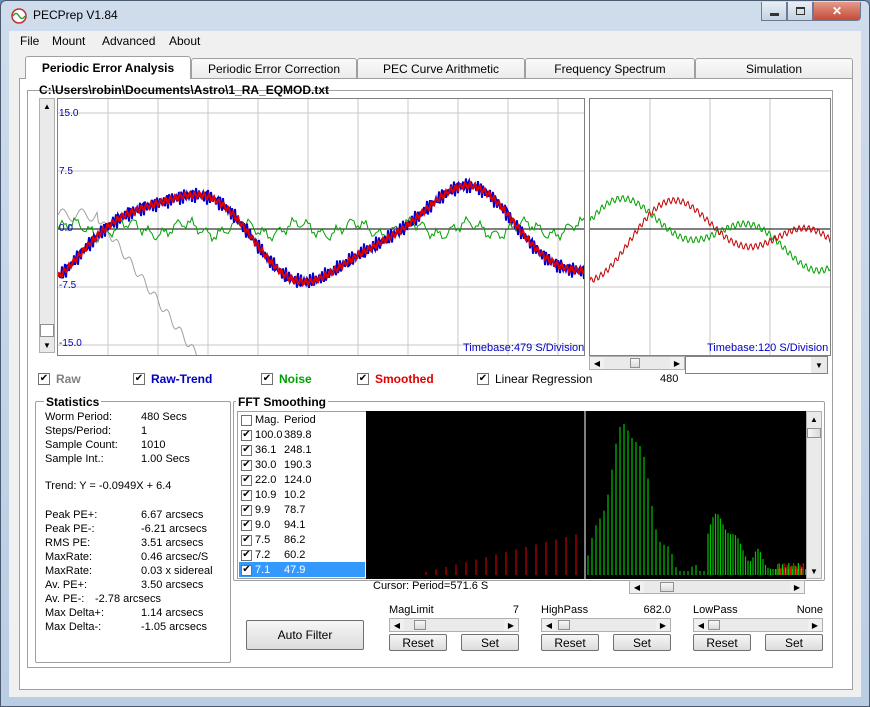  What do you see at coordinates (610, 68) in the screenshot?
I see `tab-frequency-spectrum: Frequency Spectrum` at bounding box center [610, 68].